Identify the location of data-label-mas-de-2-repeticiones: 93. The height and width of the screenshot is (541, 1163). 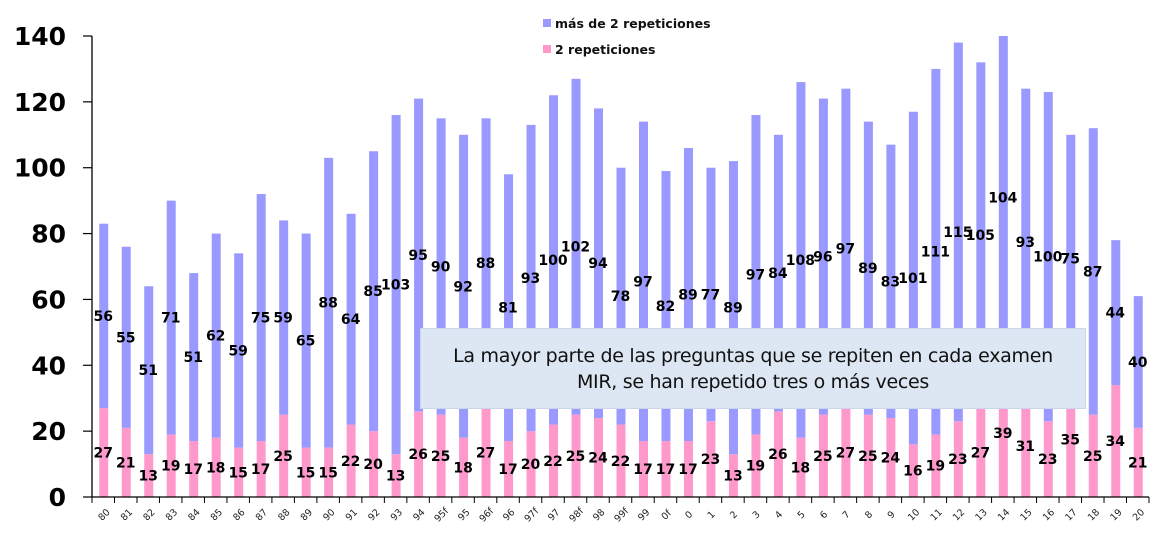
(530, 279).